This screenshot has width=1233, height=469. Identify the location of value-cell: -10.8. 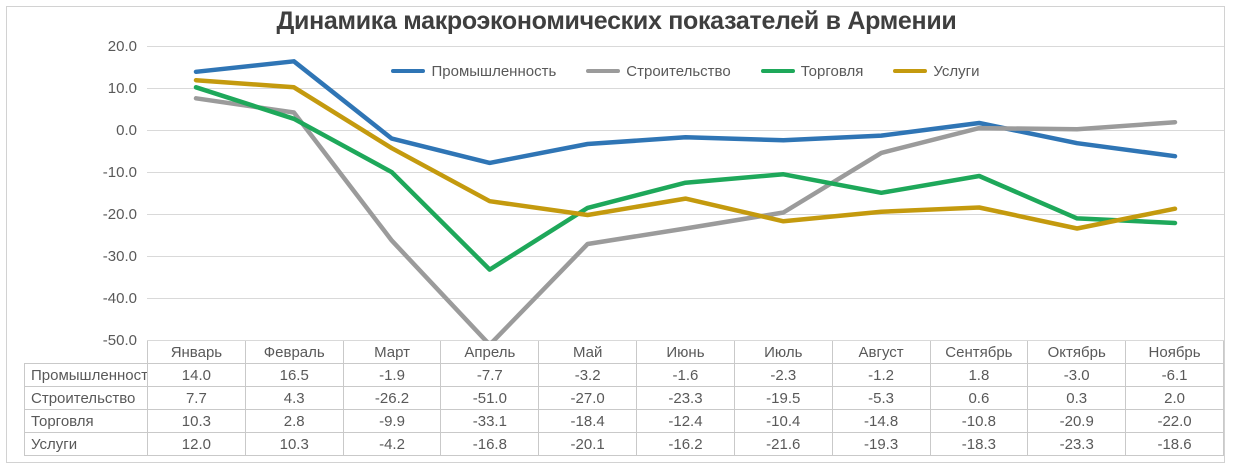
(979, 421).